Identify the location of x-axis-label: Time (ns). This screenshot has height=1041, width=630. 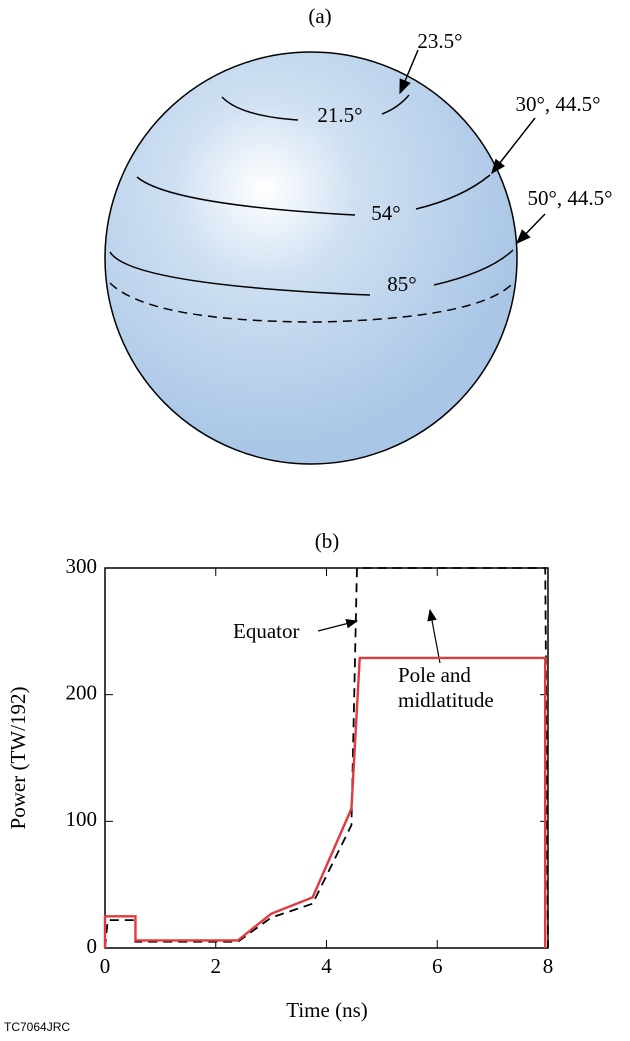
(327, 1010).